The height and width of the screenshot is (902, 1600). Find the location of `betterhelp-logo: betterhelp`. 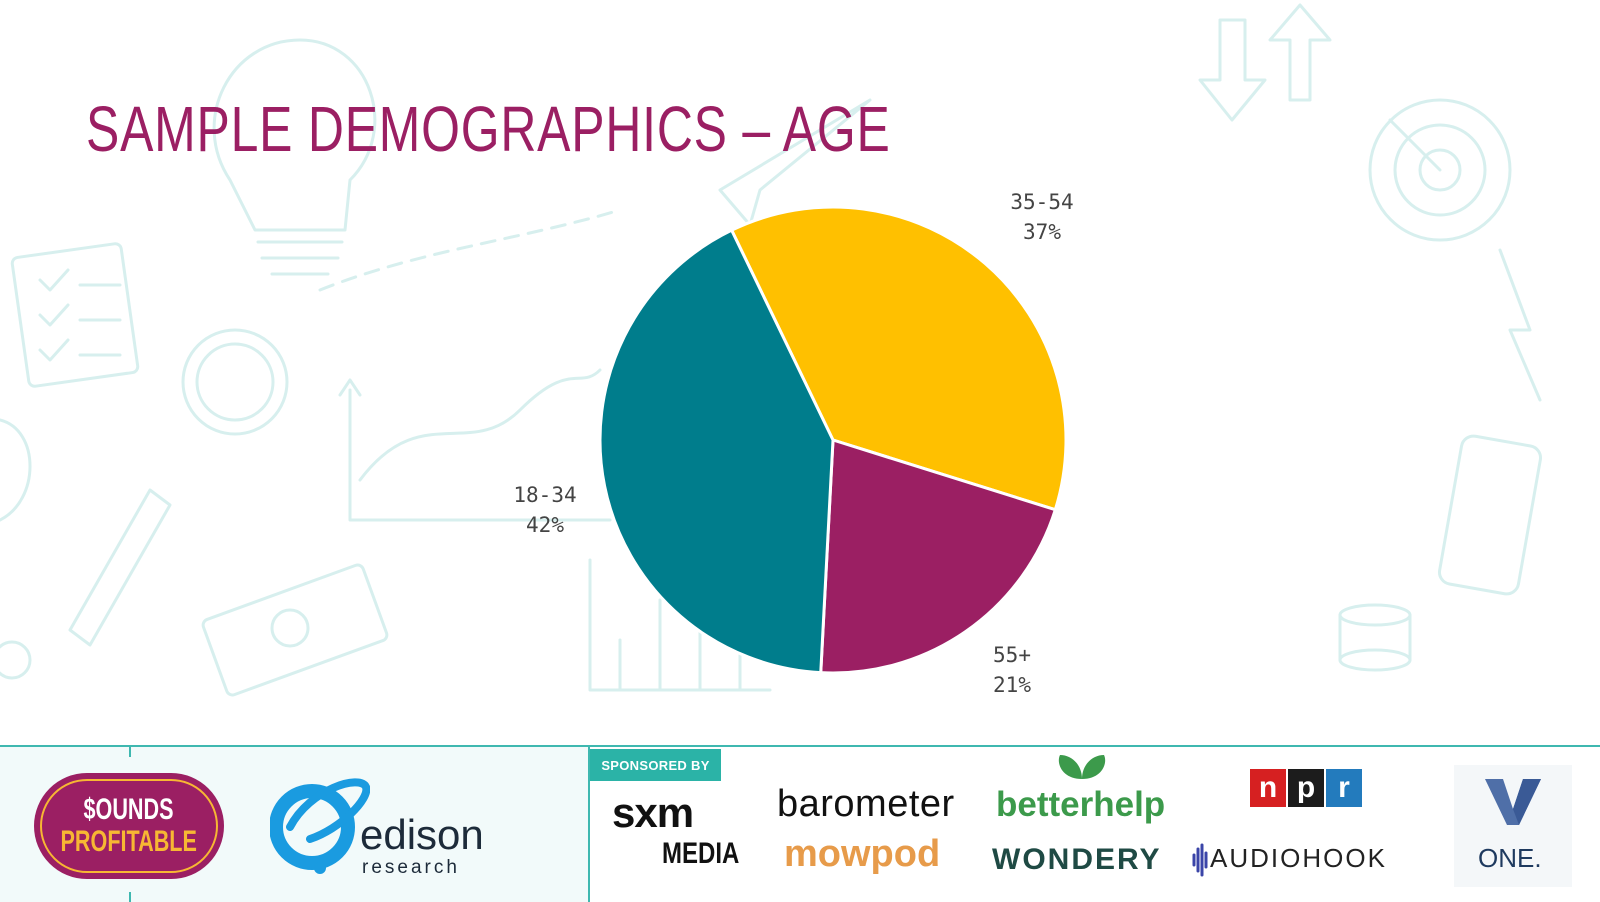

betterhelp-logo: betterhelp is located at coordinates (1081, 804).